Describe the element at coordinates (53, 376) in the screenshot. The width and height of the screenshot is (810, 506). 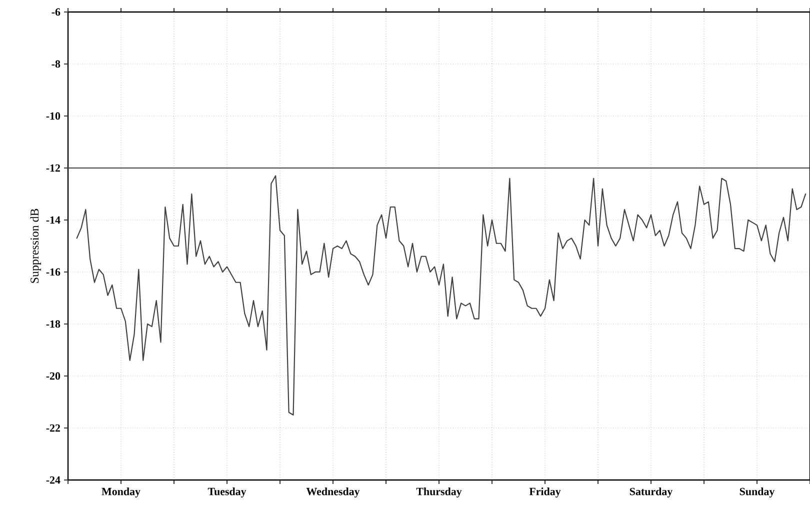
I see `y-tick-label: -20` at that location.